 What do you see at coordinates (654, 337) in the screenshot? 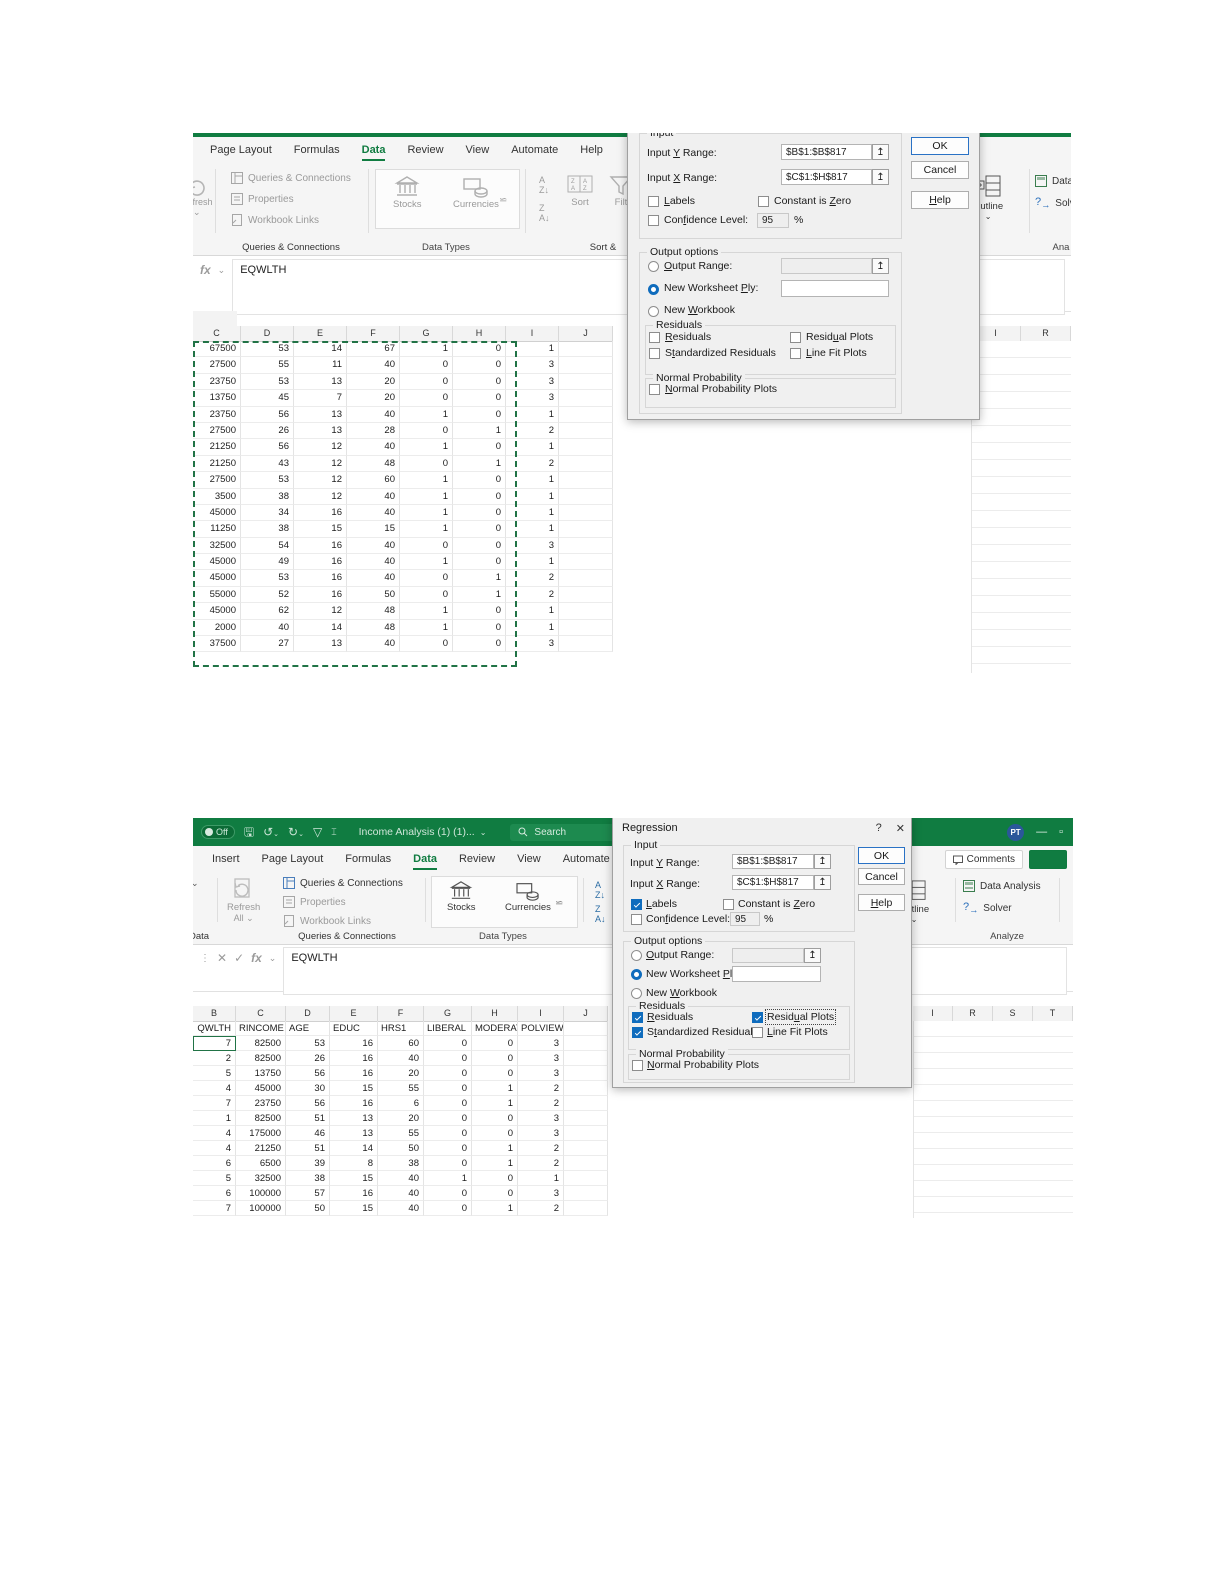
I see `residuals-checkbox-top` at bounding box center [654, 337].